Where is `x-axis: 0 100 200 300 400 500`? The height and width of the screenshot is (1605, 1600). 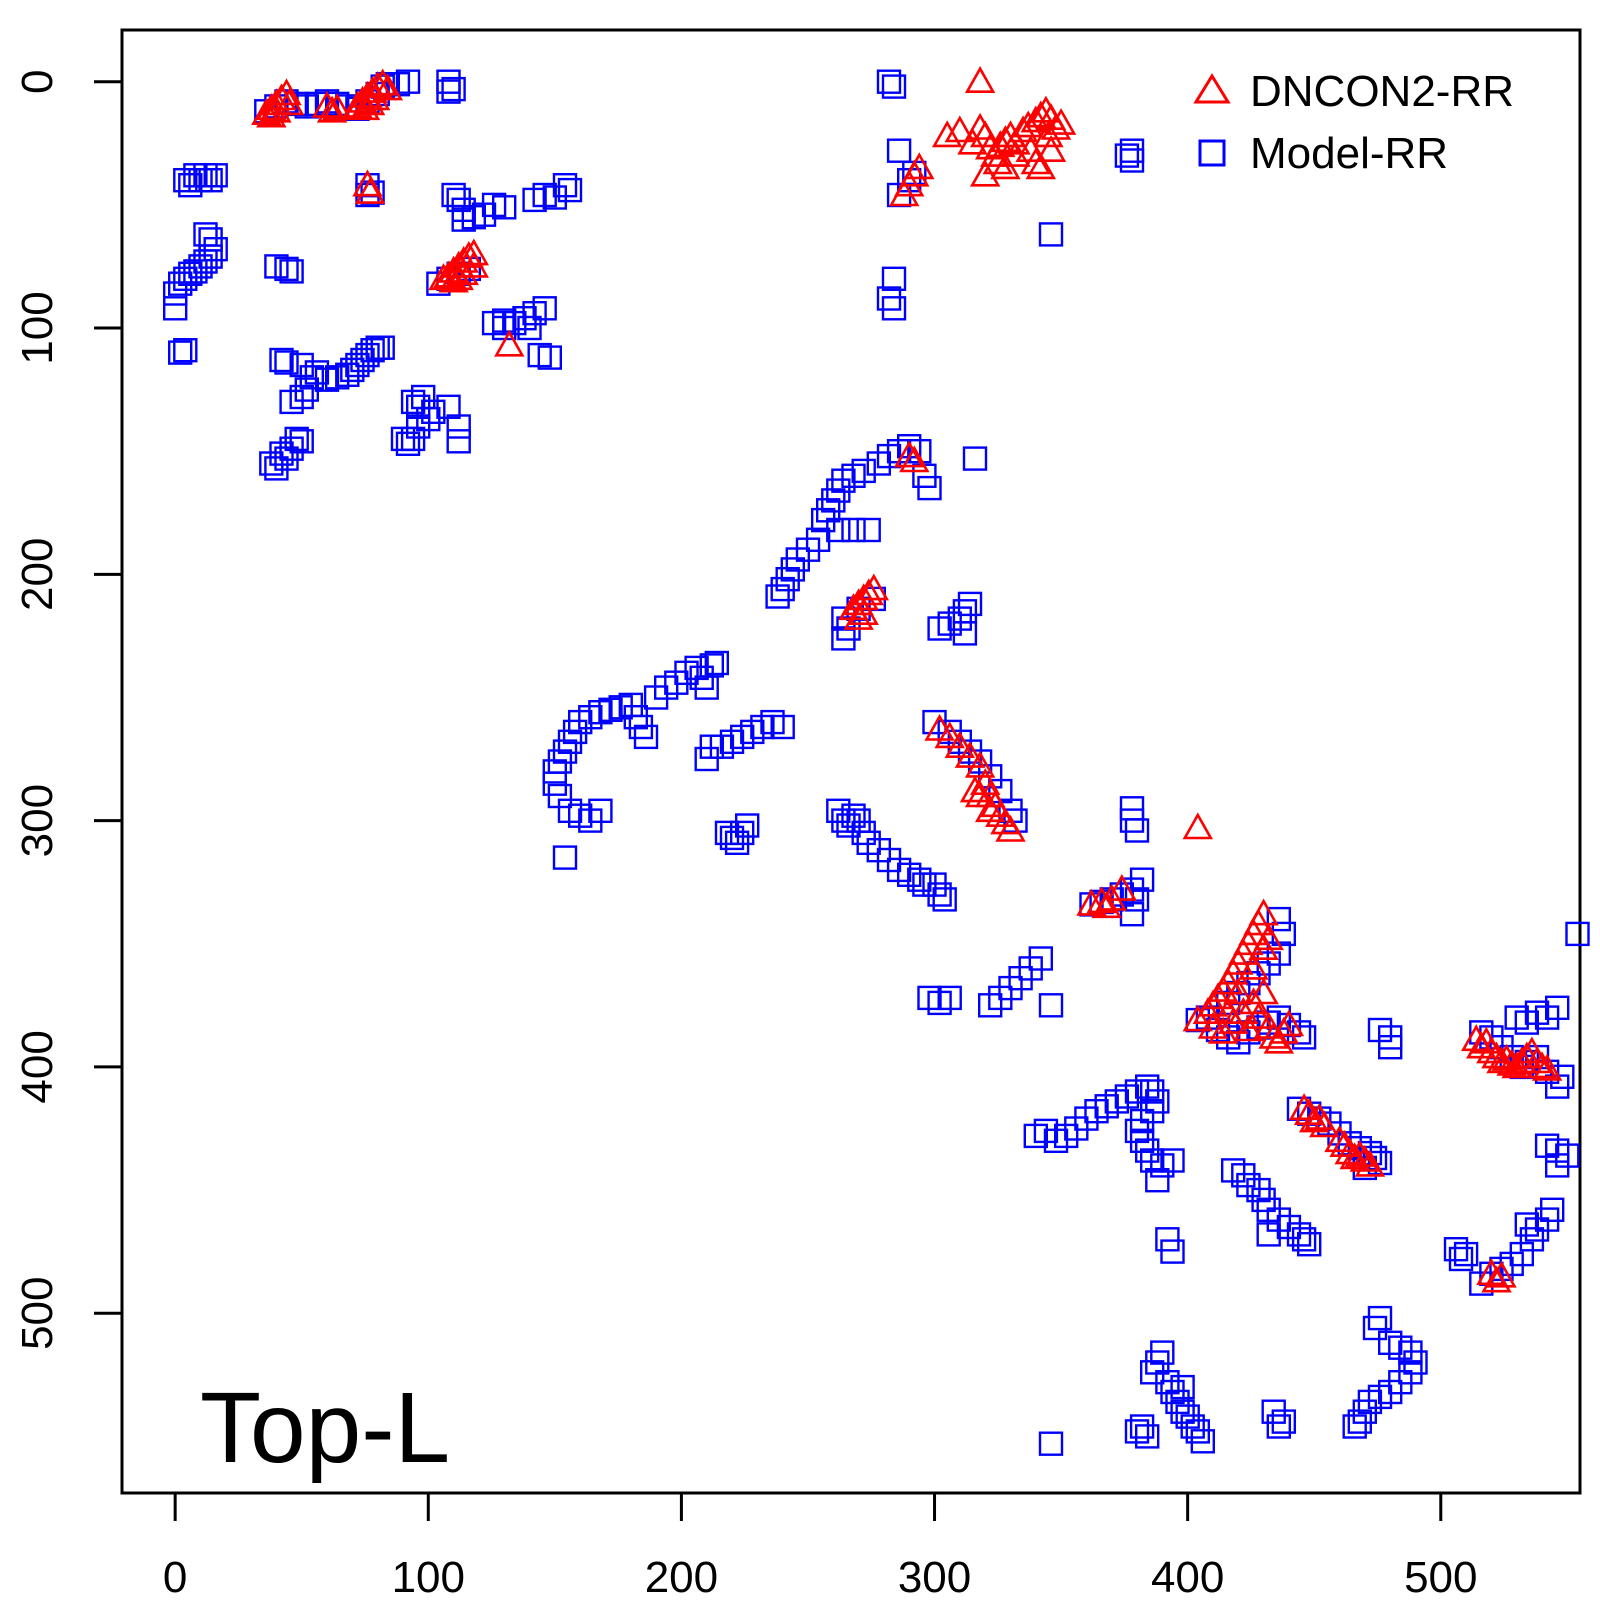 x-axis: 0 100 200 300 400 500 is located at coordinates (820, 1546).